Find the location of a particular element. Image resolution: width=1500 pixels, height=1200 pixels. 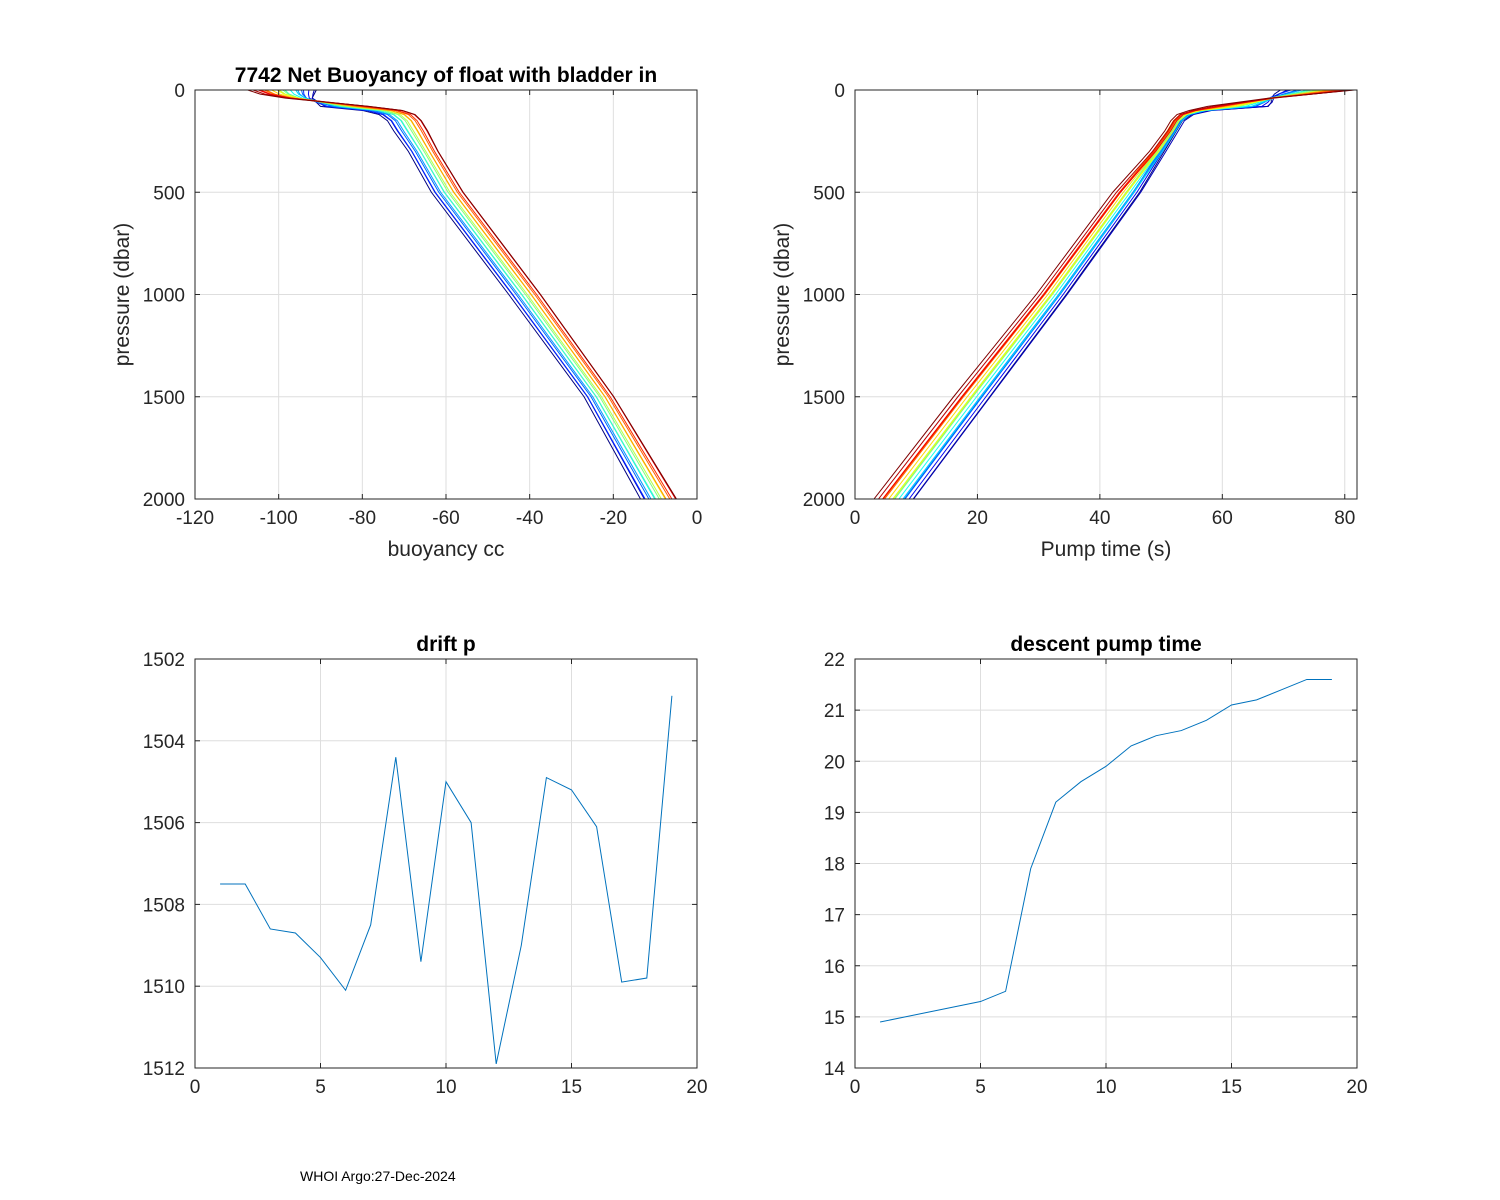

descentpump-title: descent pump time is located at coordinates (1105, 644).